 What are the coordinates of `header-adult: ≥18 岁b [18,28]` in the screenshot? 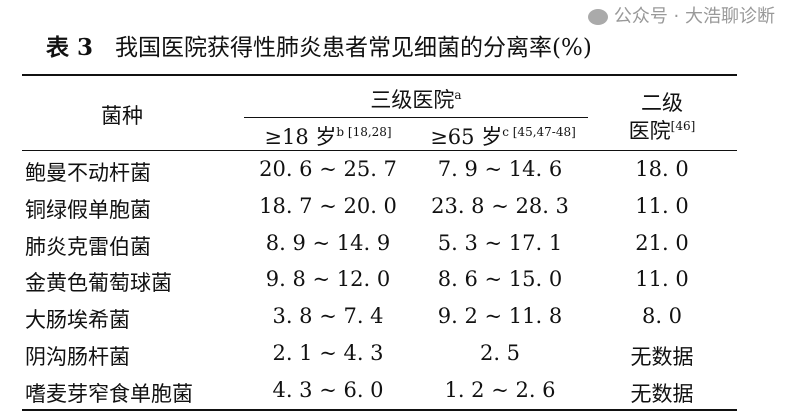 It's located at (328, 137).